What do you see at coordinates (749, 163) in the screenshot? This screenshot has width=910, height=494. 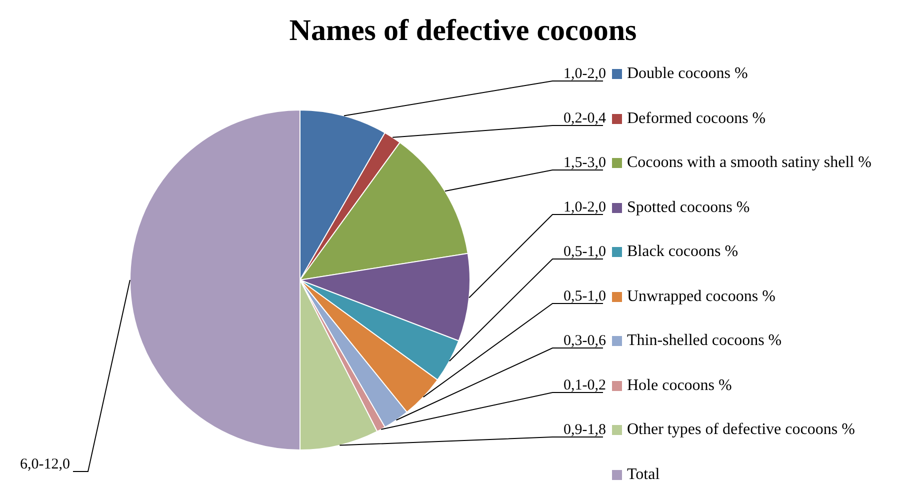 I see `legend-label: Cocoons with a smooth satiny shell %` at bounding box center [749, 163].